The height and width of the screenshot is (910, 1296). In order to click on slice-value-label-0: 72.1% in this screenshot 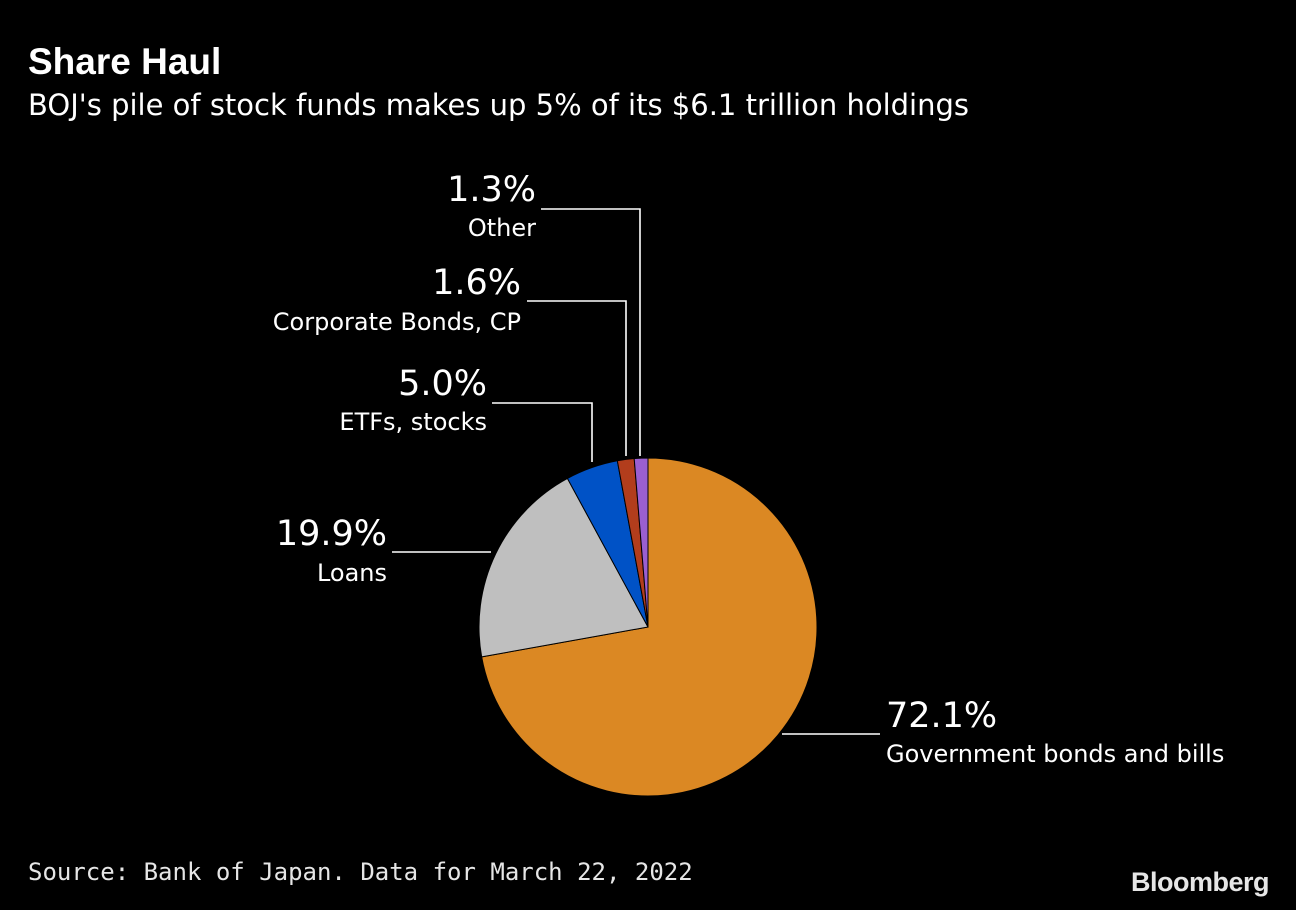, I will do `click(941, 716)`.